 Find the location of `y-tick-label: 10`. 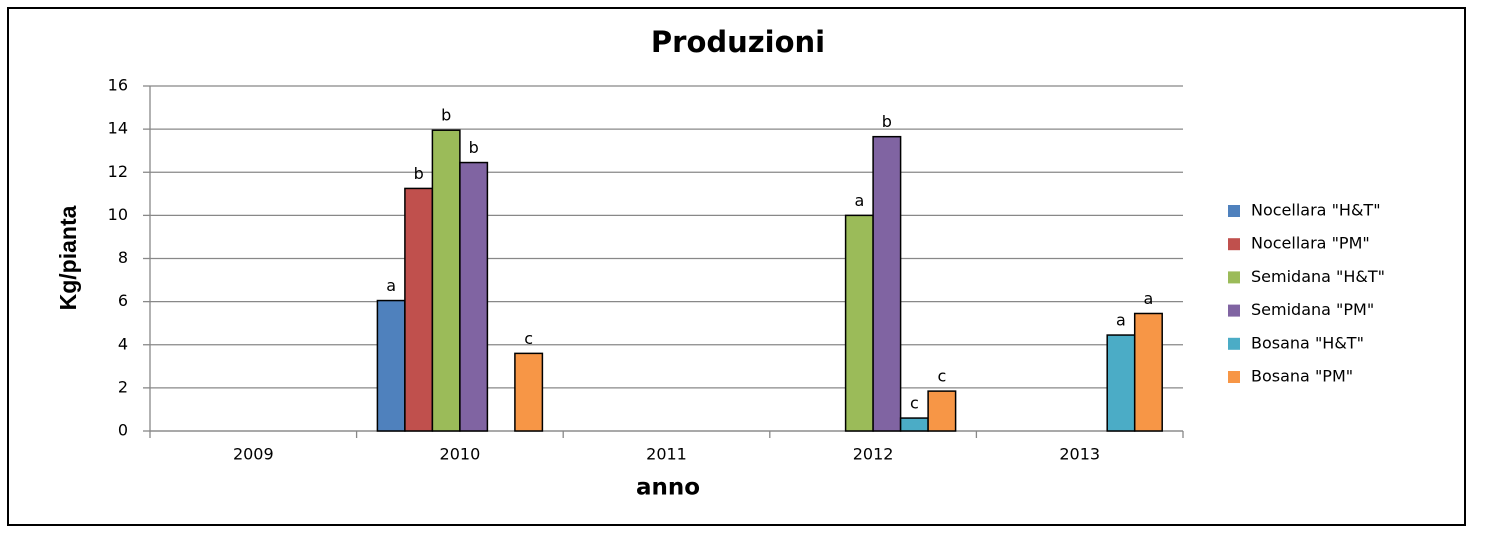

y-tick-label: 10 is located at coordinates (118, 214).